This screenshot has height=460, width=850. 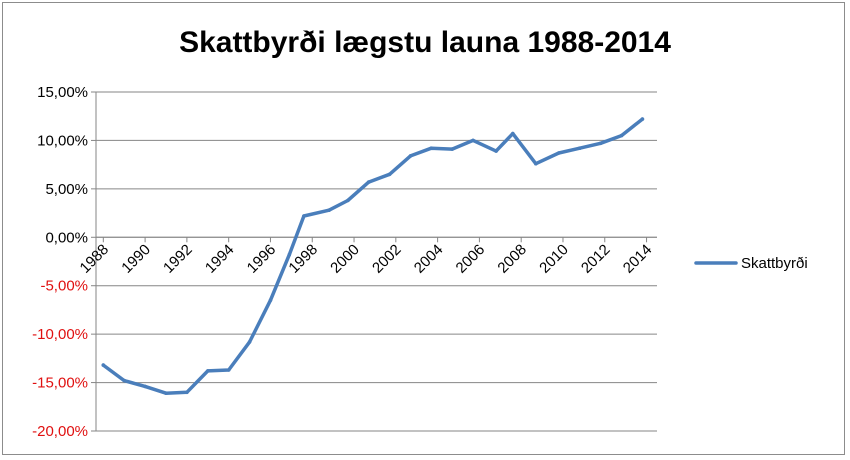 I want to click on x-tick-label: 2004, so click(x=429, y=259).